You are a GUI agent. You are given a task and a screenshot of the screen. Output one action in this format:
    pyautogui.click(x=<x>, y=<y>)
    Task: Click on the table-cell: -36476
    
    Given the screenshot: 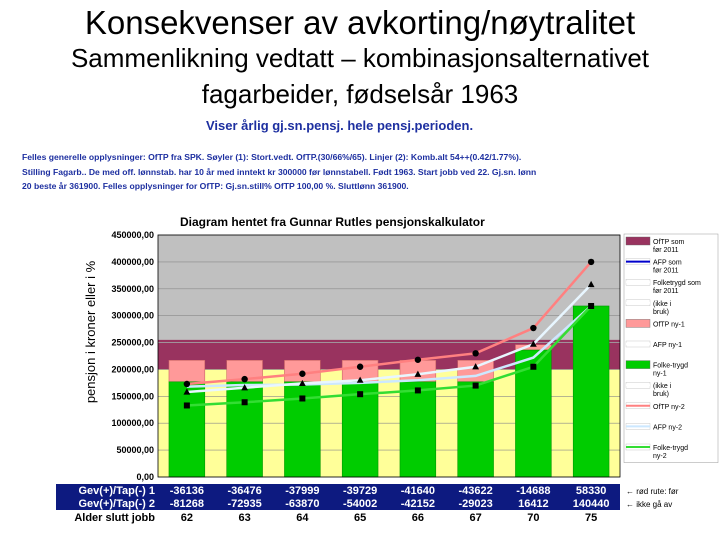 What is the action you would take?
    pyautogui.click(x=244, y=491)
    